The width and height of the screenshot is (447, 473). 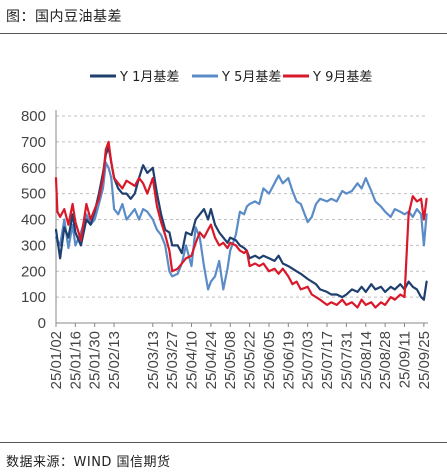 I want to click on x-tick-label: 25/01/16, so click(x=75, y=360).